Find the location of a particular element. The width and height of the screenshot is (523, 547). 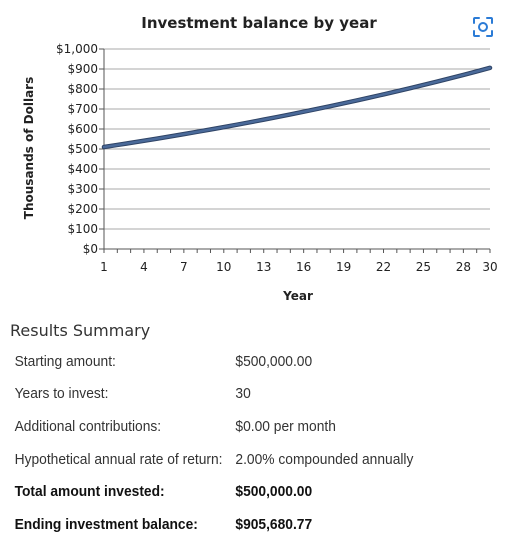

chart-title: Investment balance by year is located at coordinates (259, 23).